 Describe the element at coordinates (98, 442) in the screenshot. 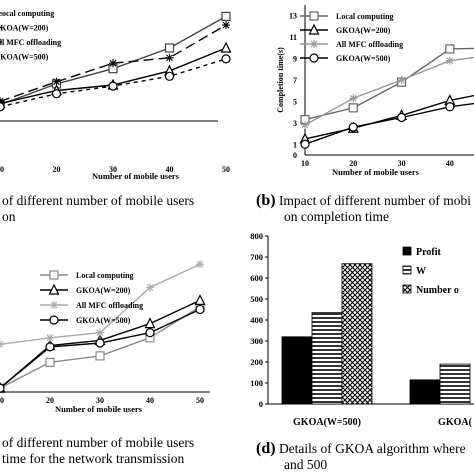

I see `caption-c-line1: of different number of mobile users` at that location.